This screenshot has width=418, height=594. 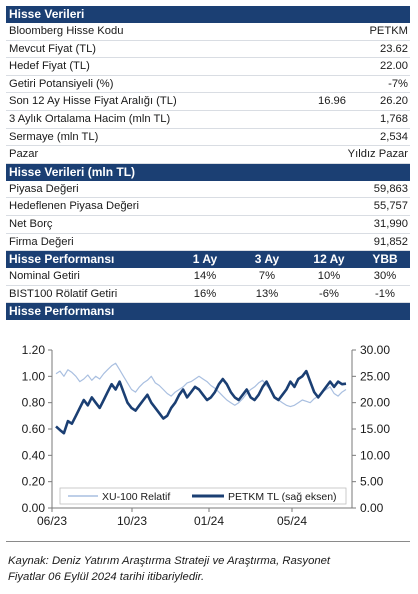 I want to click on y-left-tick-label: 0.20, so click(x=34, y=482).